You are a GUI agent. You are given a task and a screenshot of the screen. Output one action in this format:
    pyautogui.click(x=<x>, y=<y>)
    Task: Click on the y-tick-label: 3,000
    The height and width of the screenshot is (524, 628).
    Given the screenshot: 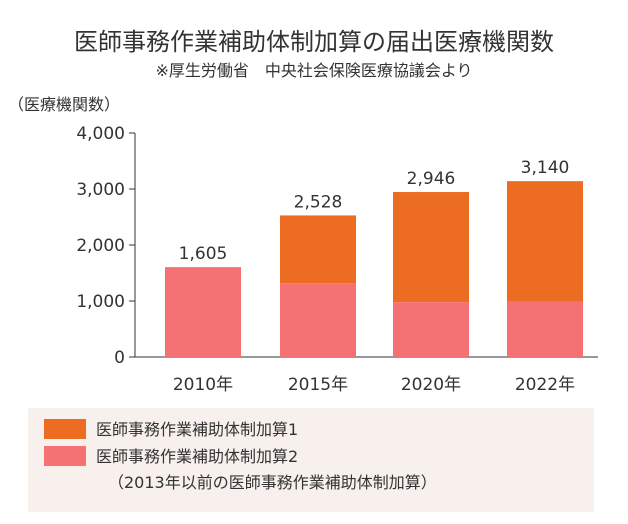 What is the action you would take?
    pyautogui.click(x=100, y=190)
    